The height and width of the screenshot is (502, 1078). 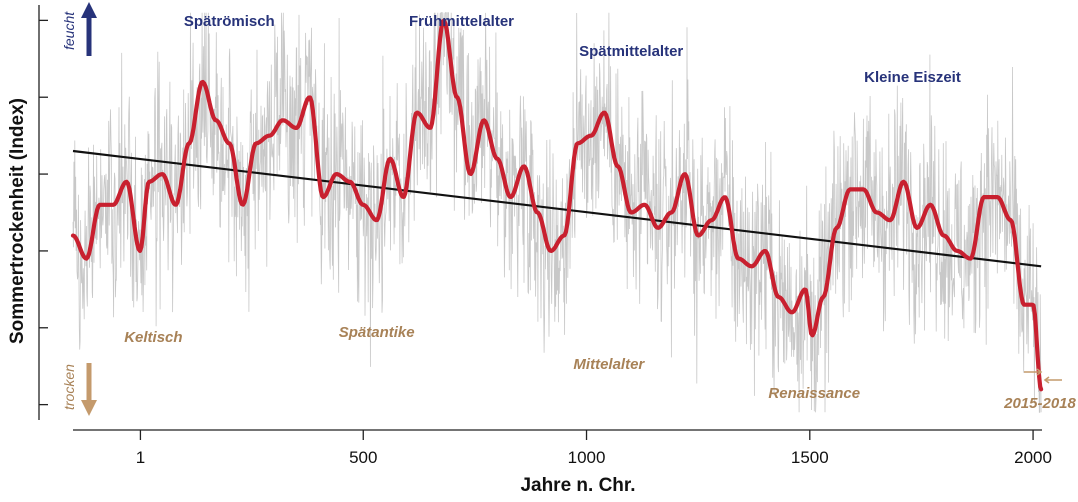 What do you see at coordinates (587, 457) in the screenshot?
I see `x-tick-label-2: 1000` at bounding box center [587, 457].